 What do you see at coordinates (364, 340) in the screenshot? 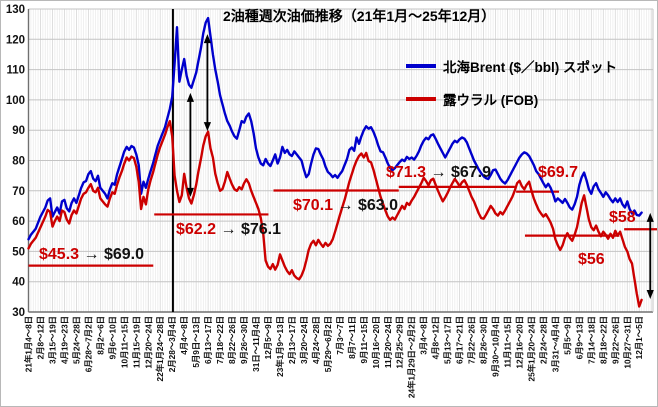
I see `svg-text: 9月11～15日` at bounding box center [364, 340].